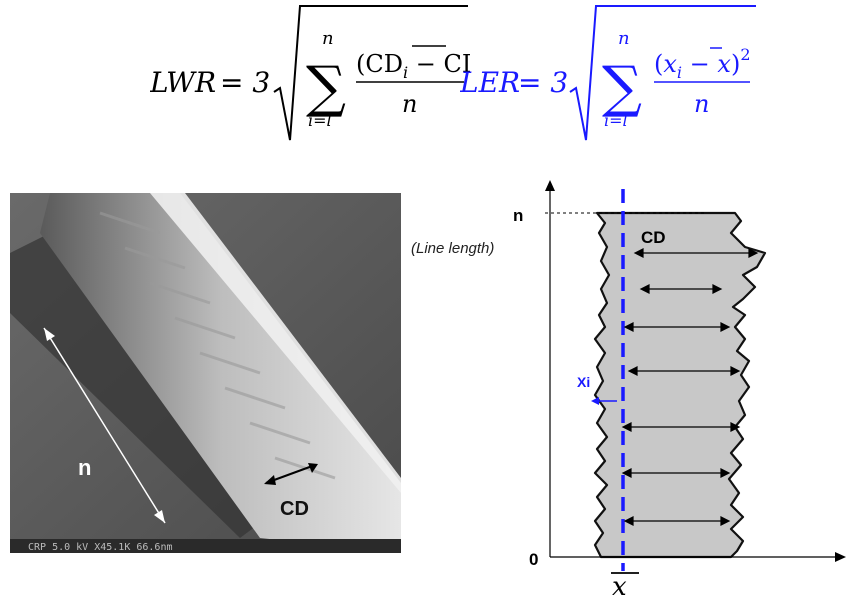 The width and height of the screenshot is (846, 601). Describe the element at coordinates (543, 82) in the screenshot. I see `ler-equals: = 3` at that location.